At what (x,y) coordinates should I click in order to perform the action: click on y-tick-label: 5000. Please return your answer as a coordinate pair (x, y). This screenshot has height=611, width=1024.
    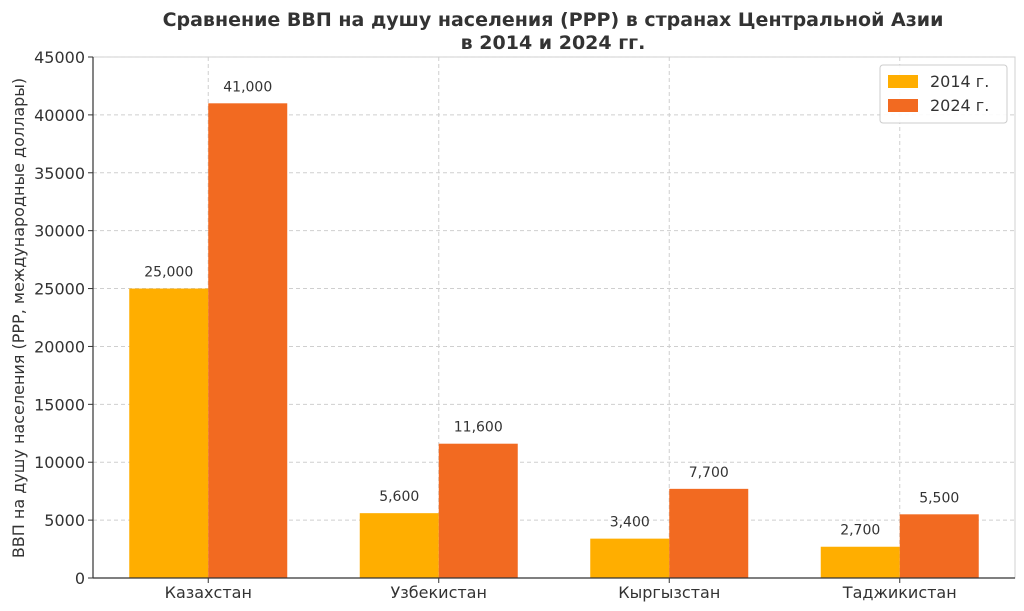
    Looking at the image, I should click on (64, 520).